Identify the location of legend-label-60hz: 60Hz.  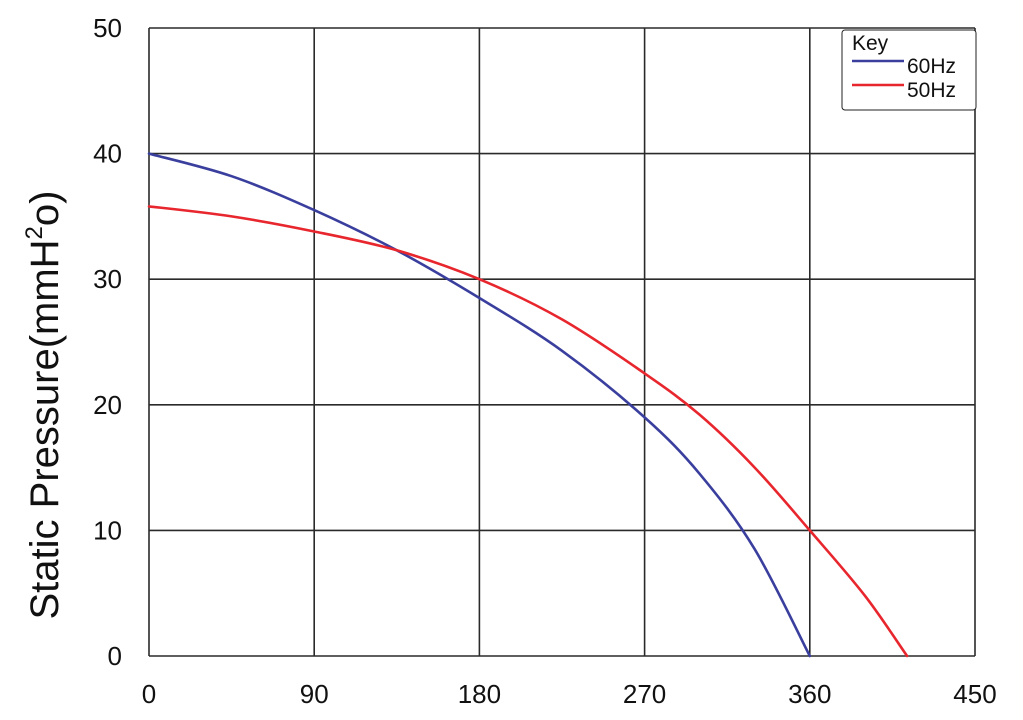
(931, 66).